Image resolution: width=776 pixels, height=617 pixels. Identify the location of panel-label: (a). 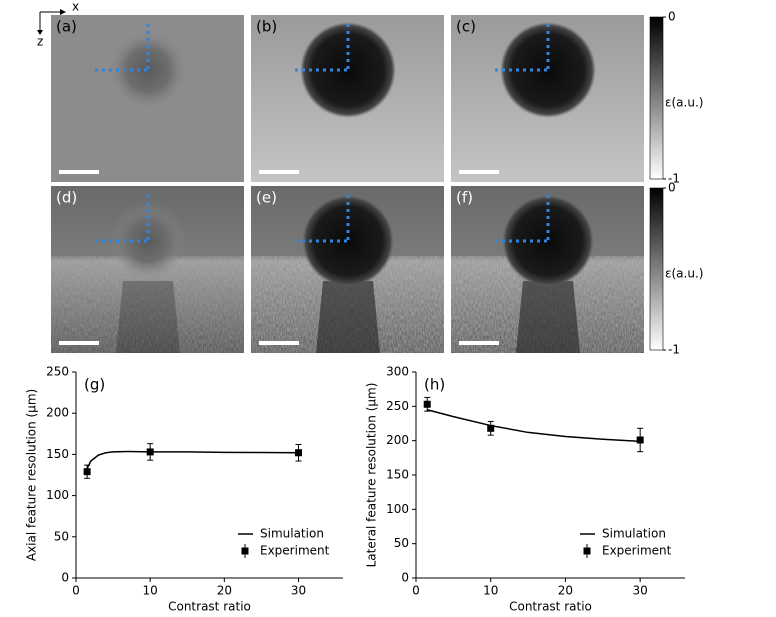
(66, 27).